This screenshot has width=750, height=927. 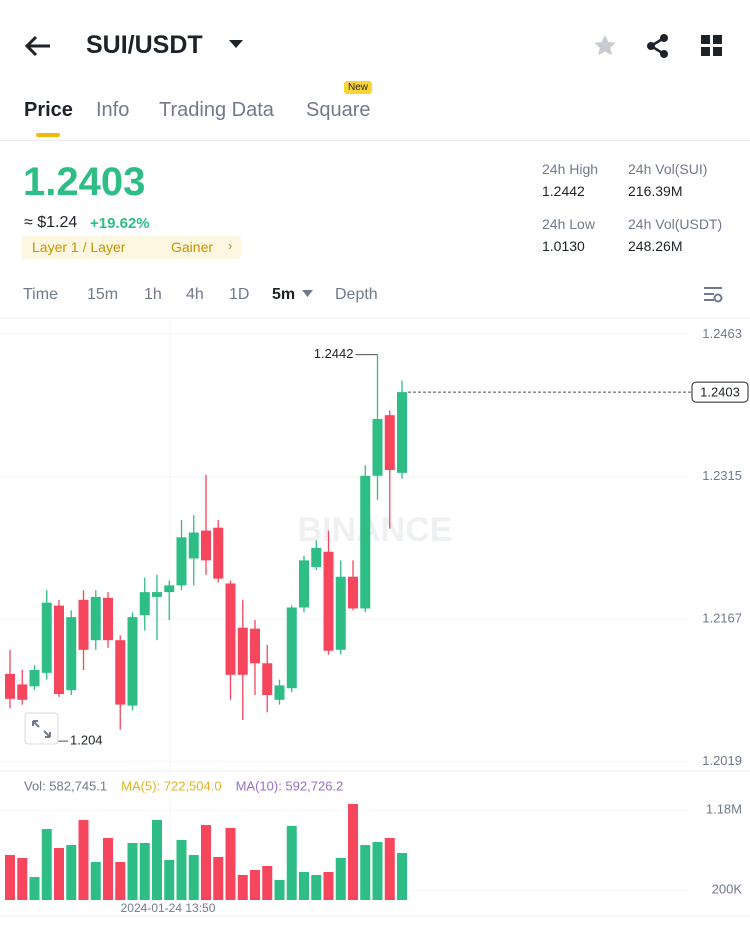 What do you see at coordinates (722, 617) in the screenshot?
I see `y-tick-label: 1.2167` at bounding box center [722, 617].